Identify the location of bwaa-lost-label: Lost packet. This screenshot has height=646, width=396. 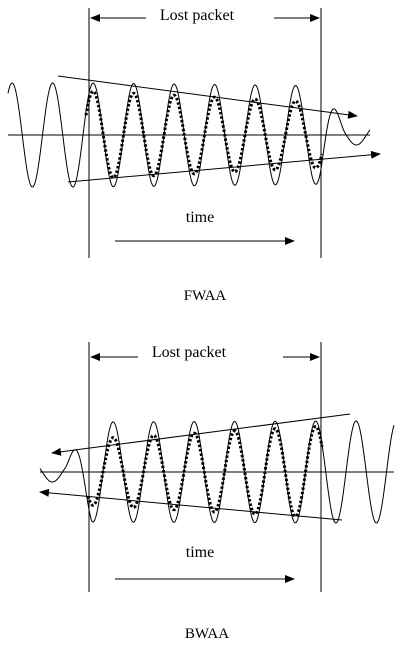
(189, 352).